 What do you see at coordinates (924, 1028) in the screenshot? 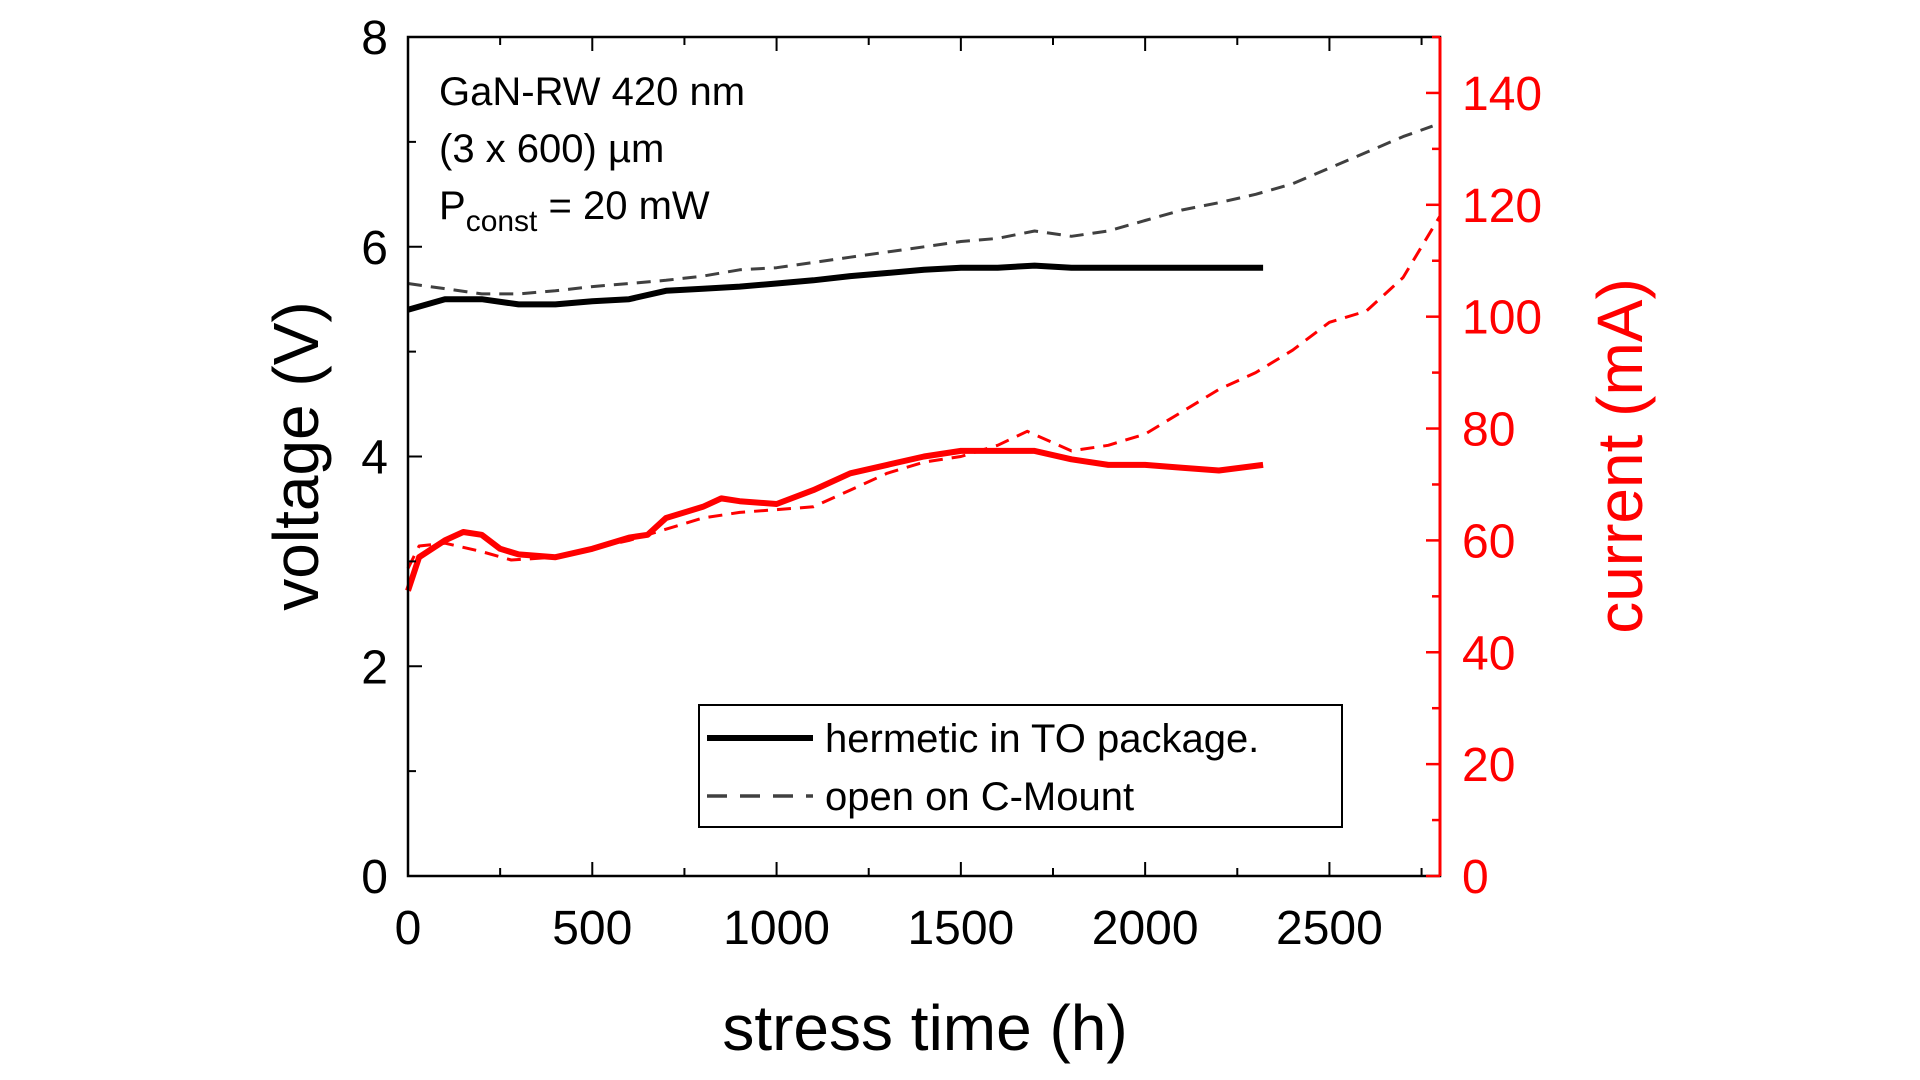
I see `x-axis-label: stress time (h)` at bounding box center [924, 1028].